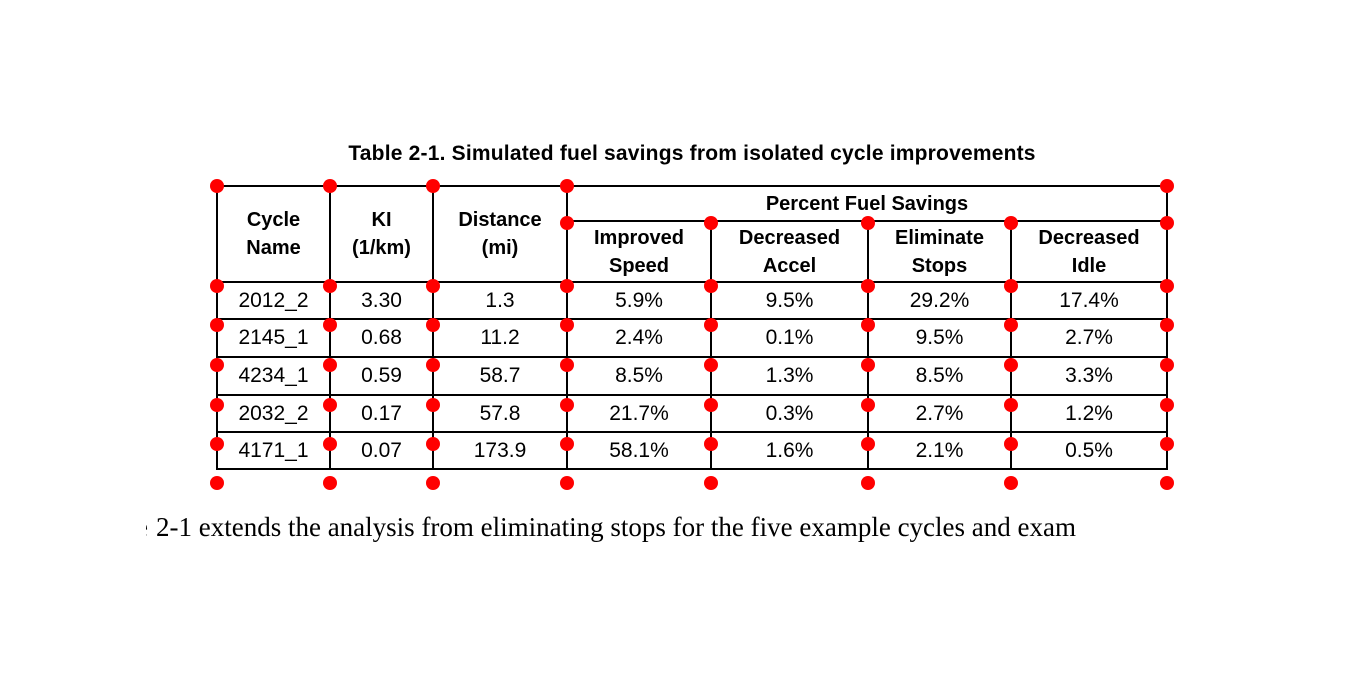 The width and height of the screenshot is (1366, 674). What do you see at coordinates (639, 300) in the screenshot?
I see `table-cell: 5.9%` at bounding box center [639, 300].